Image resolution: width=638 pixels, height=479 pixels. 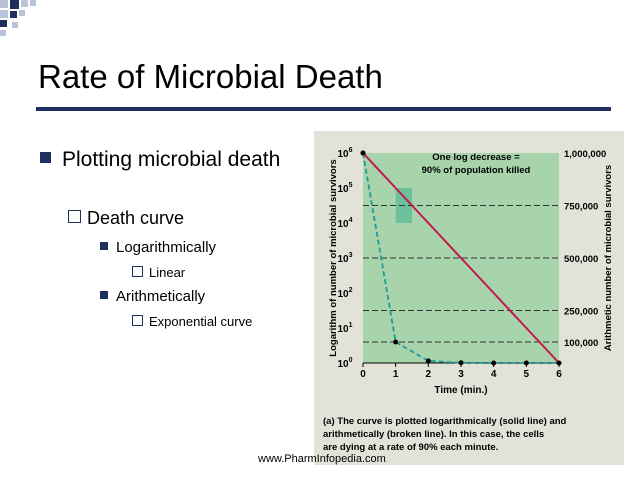 I want to click on left-tick-exponent: 4, so click(x=351, y=220).